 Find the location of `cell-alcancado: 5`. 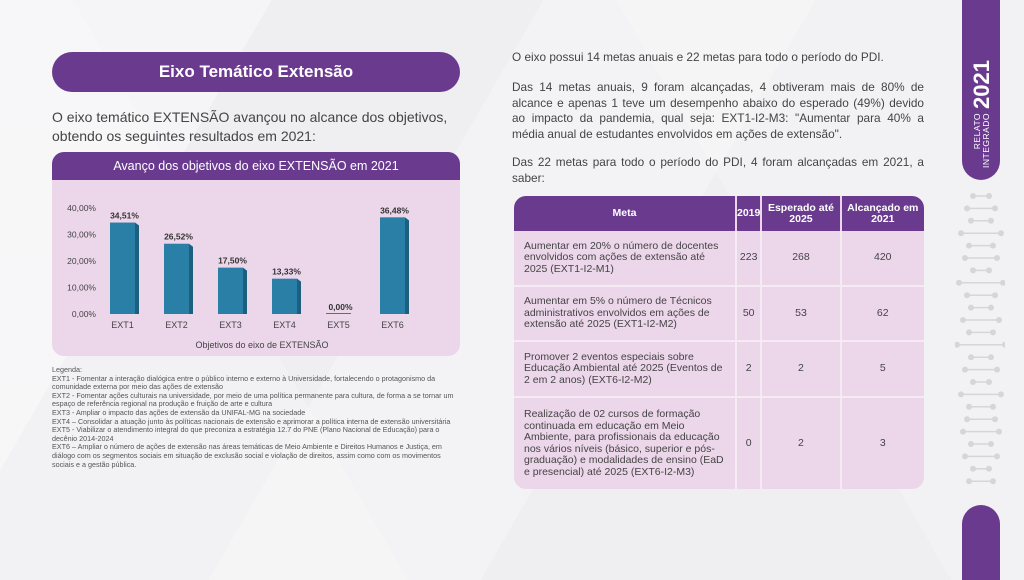

cell-alcancado: 5 is located at coordinates (882, 369).